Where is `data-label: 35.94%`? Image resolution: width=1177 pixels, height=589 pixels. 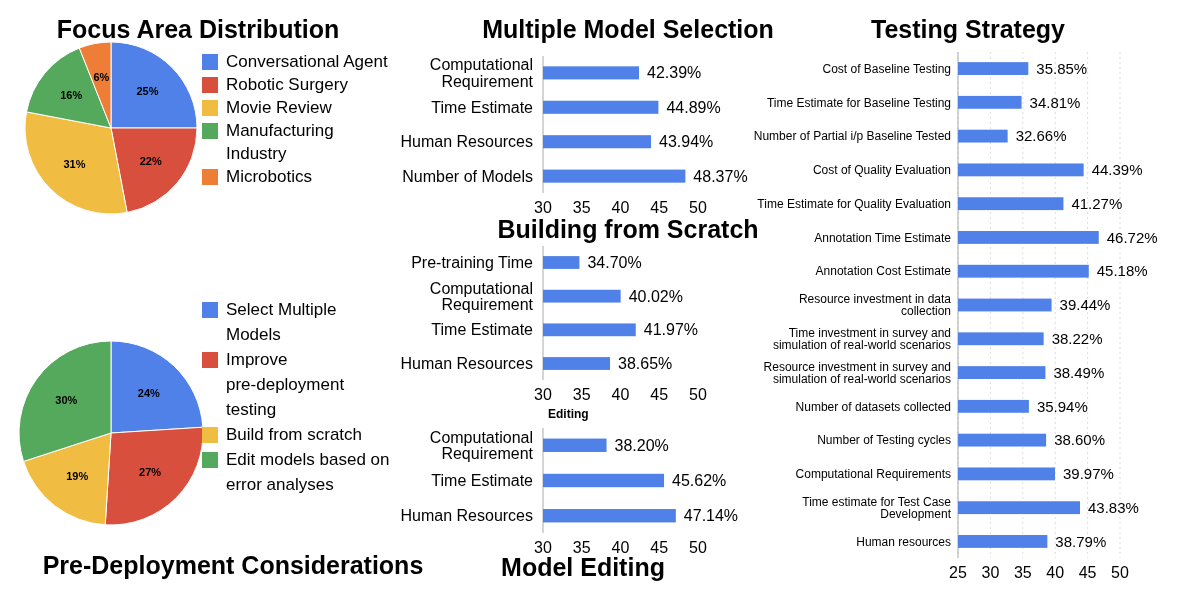 data-label: 35.94% is located at coordinates (1062, 406).